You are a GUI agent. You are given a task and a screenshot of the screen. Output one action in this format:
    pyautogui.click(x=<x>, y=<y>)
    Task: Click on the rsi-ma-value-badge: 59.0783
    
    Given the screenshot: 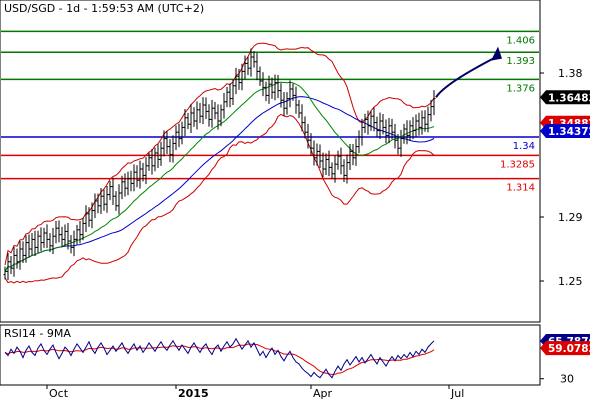 What is the action you would take?
    pyautogui.click(x=565, y=348)
    